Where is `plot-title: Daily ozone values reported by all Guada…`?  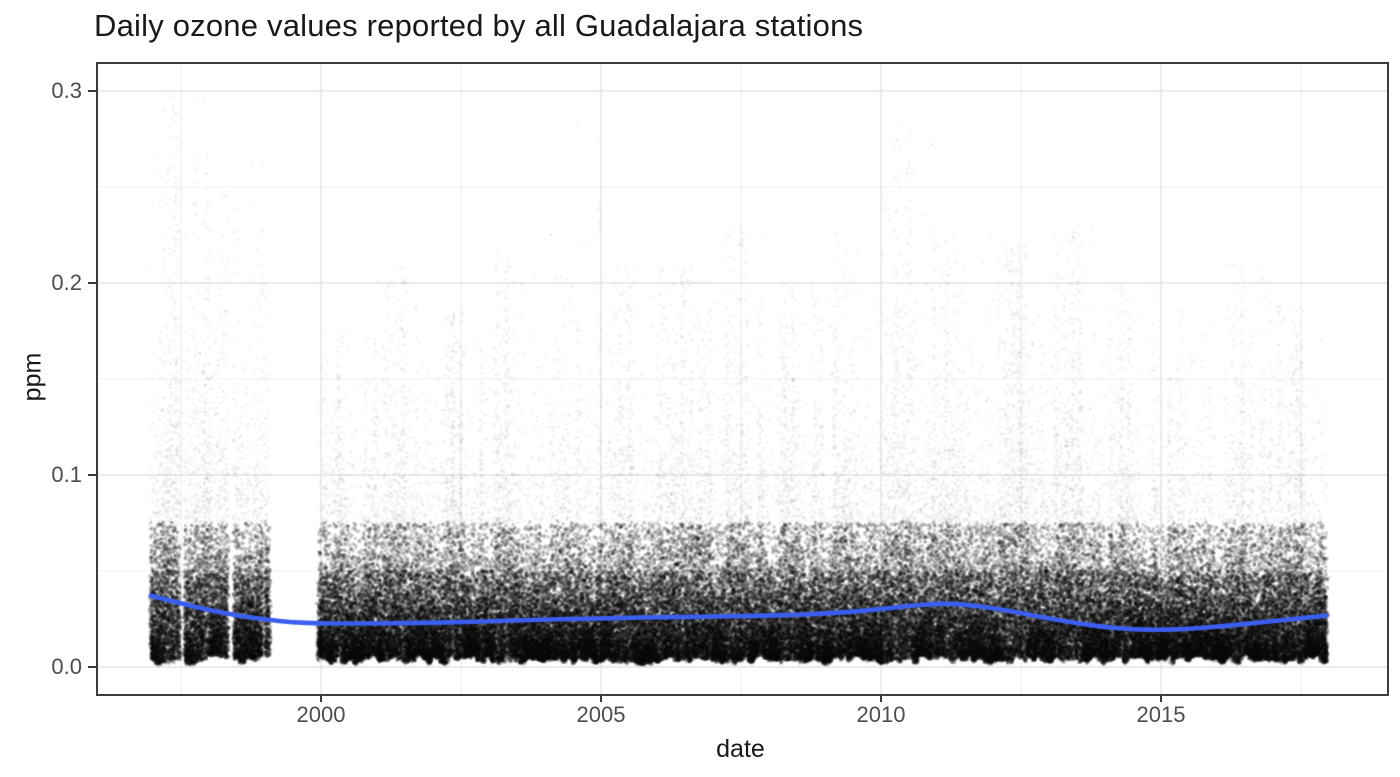
plot-title: Daily ozone values reported by all Guada… is located at coordinates (479, 25).